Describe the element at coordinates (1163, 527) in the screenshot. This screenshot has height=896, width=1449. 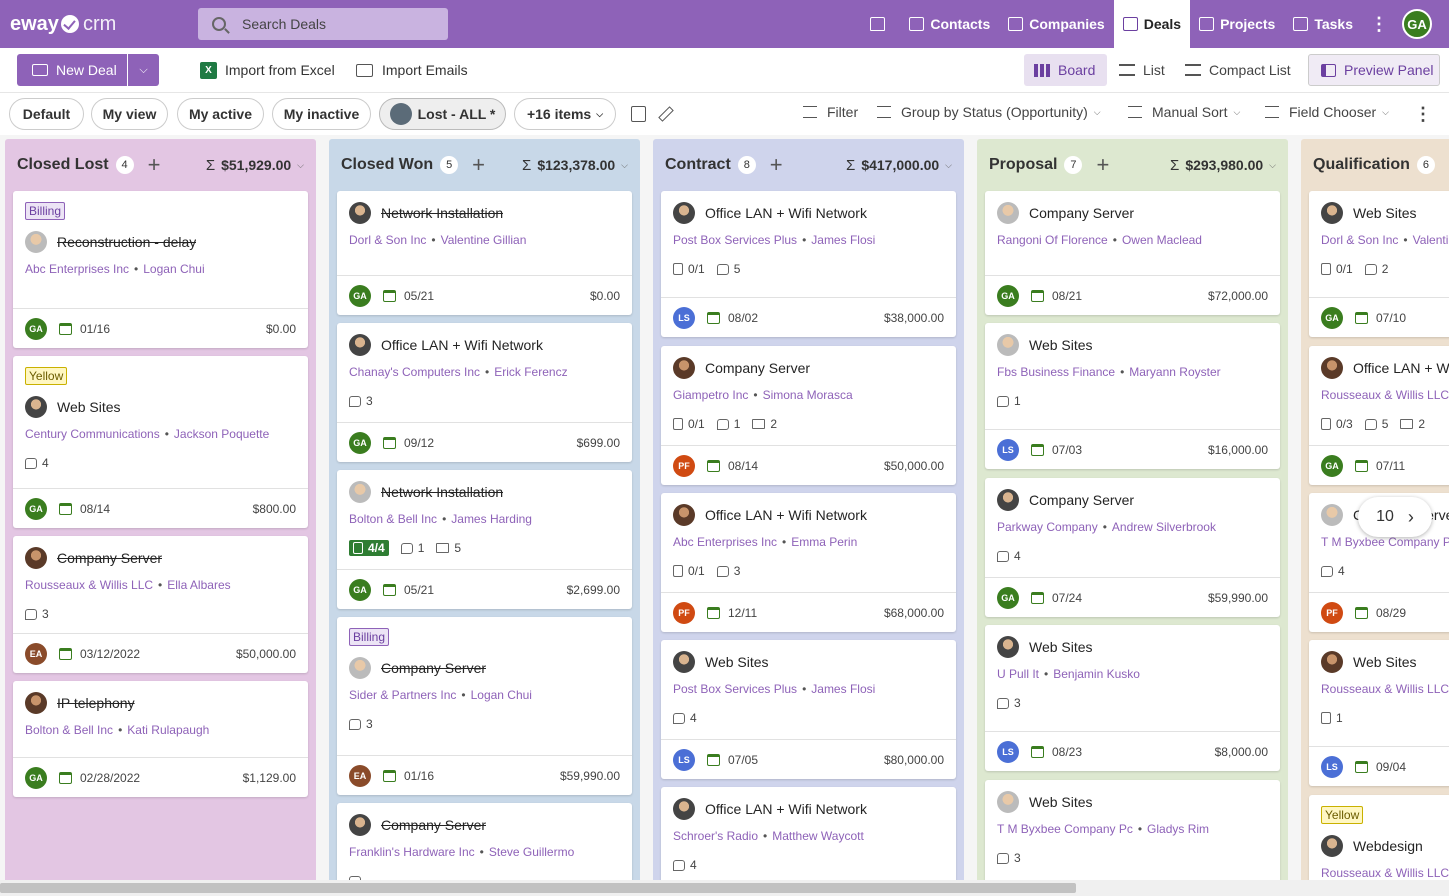
I see `contact-link: Andrew Silverbrook` at that location.